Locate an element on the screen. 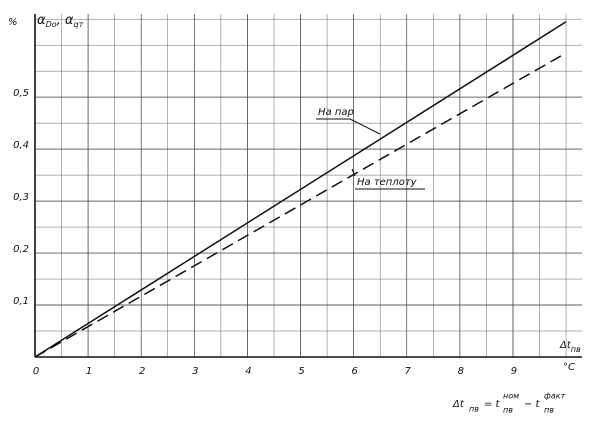 The width and height of the screenshot is (604, 425). formula-part: − t is located at coordinates (532, 404).